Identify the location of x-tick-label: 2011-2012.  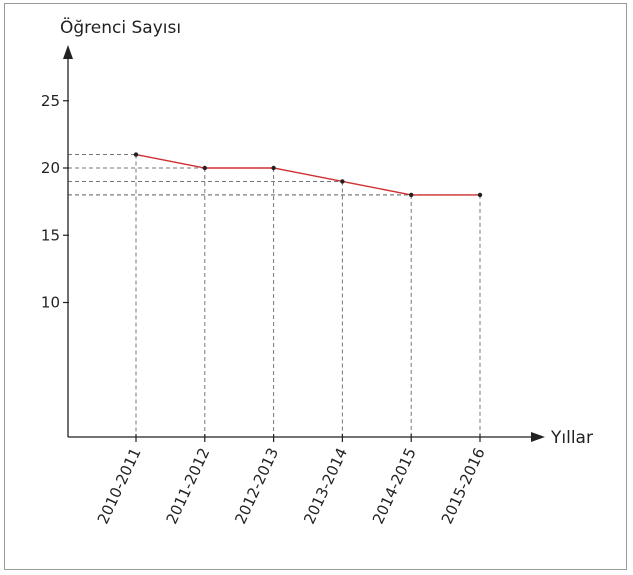
(188, 486).